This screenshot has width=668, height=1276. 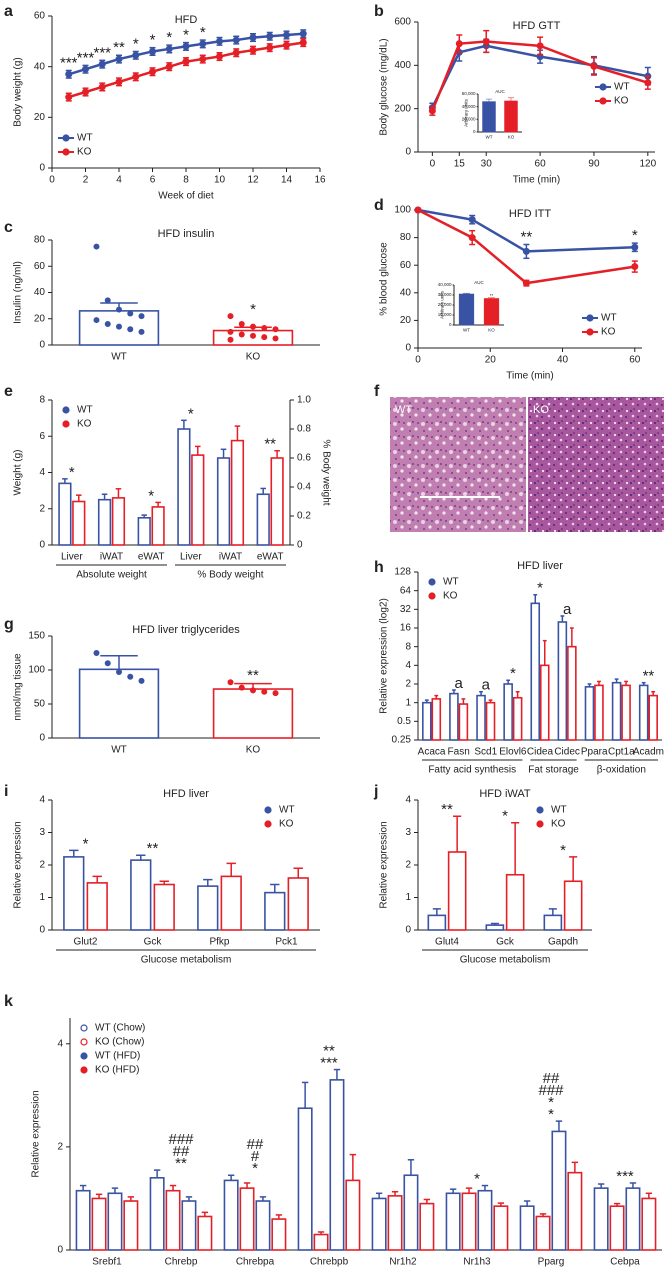 What do you see at coordinates (8, 391) in the screenshot?
I see `panel-label: e` at bounding box center [8, 391].